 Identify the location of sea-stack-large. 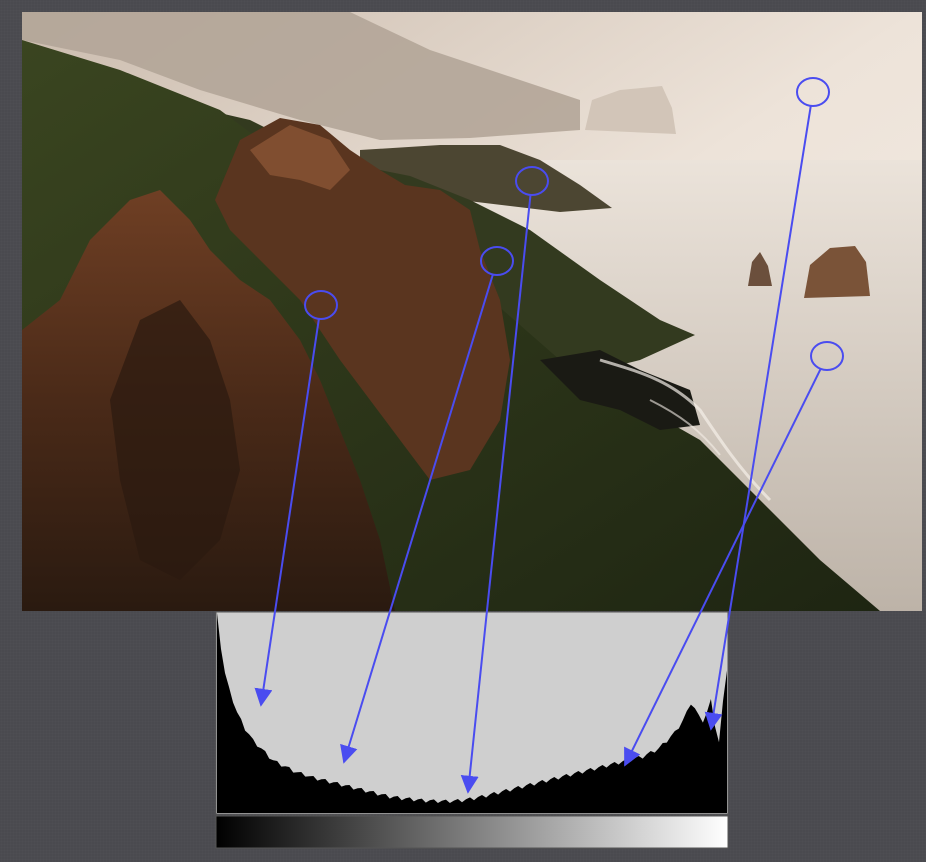
(837, 272).